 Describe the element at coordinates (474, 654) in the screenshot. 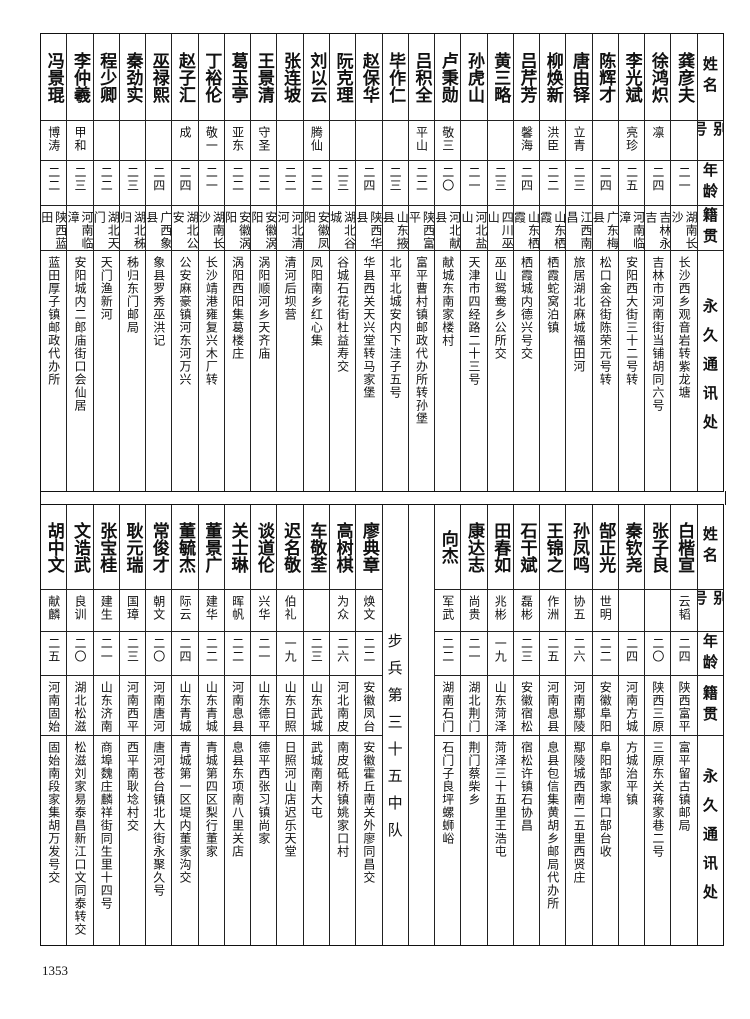

I see `person-age-cell: 二一` at that location.